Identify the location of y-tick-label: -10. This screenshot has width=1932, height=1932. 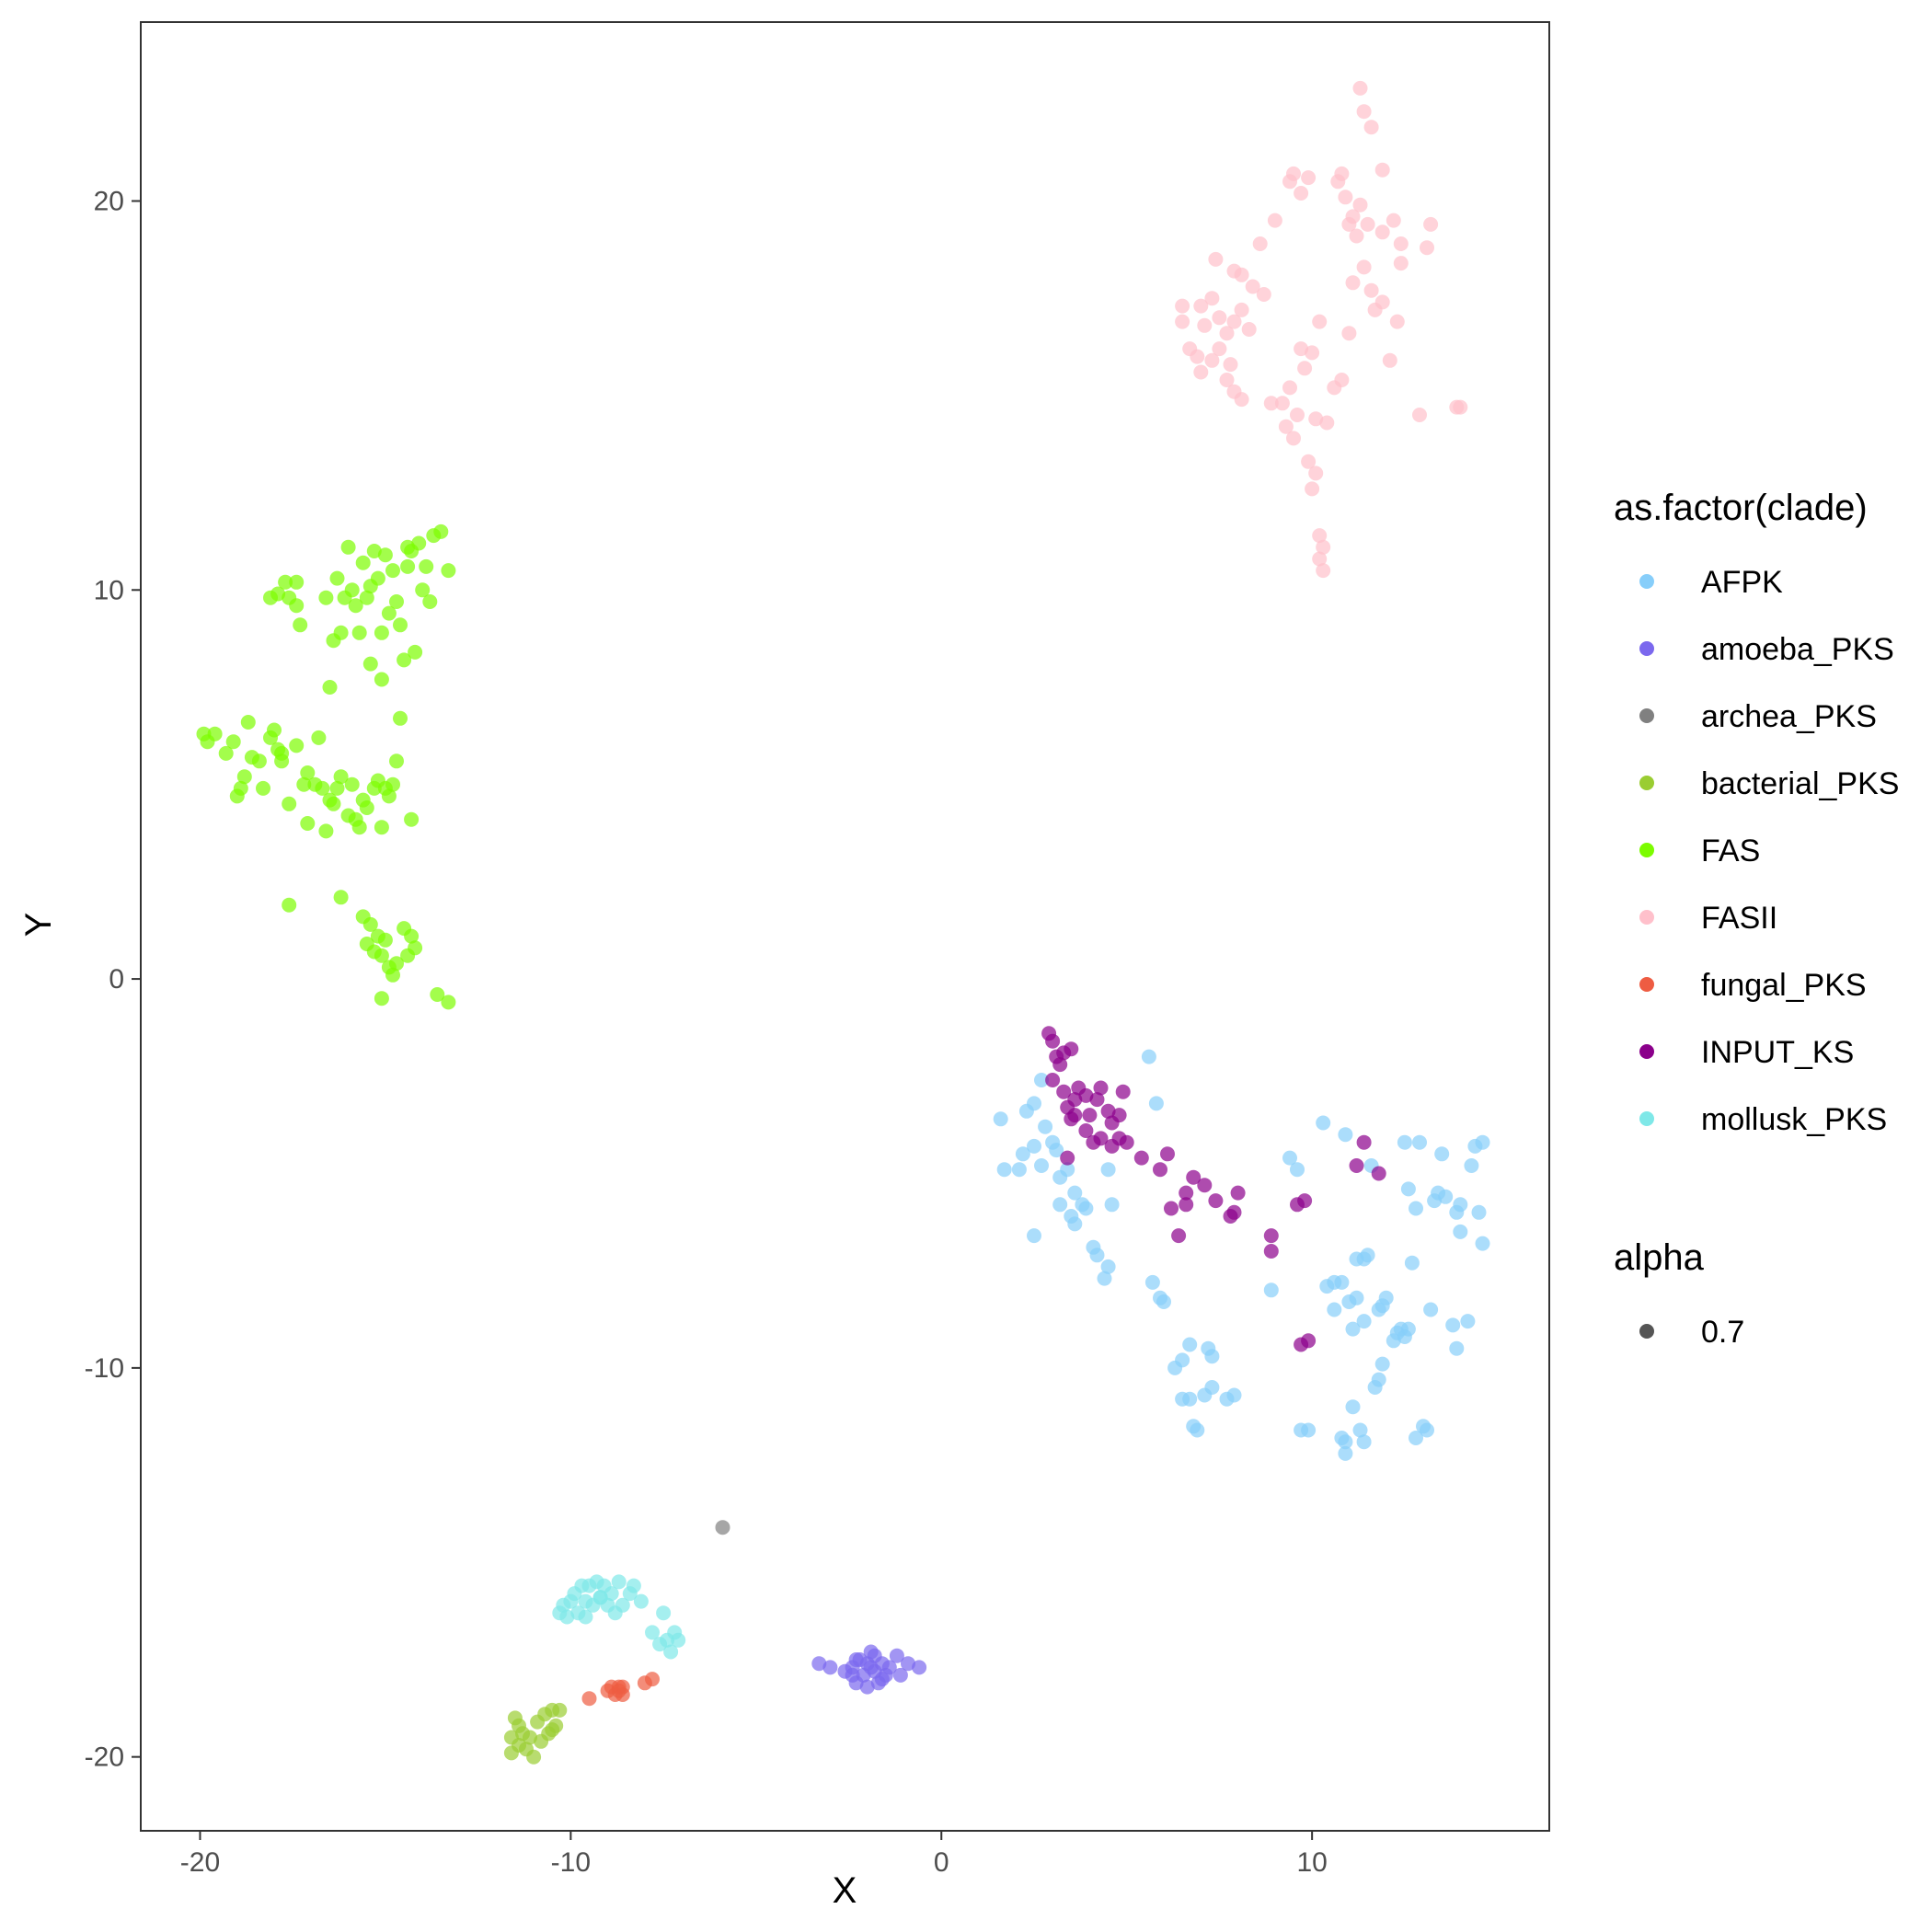
(104, 1368).